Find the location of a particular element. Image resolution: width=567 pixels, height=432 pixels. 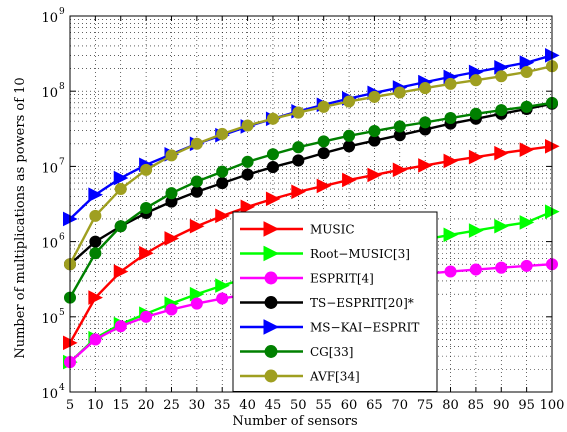

x-tick-label: 70 is located at coordinates (400, 405).